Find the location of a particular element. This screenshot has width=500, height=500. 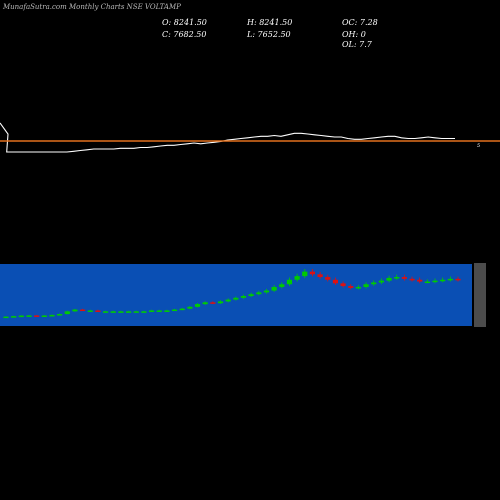

side-label: 5 is located at coordinates (479, 146).